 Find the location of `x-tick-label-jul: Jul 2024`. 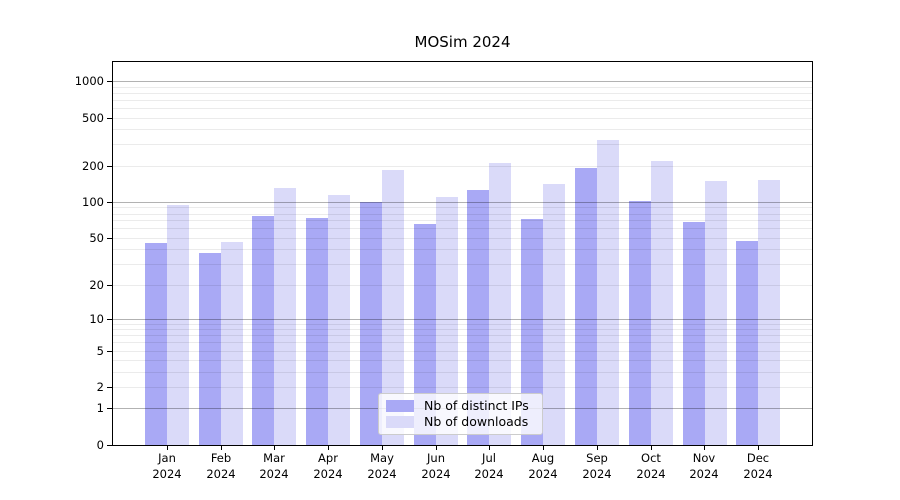

x-tick-label-jul: Jul 2024 is located at coordinates (489, 466).